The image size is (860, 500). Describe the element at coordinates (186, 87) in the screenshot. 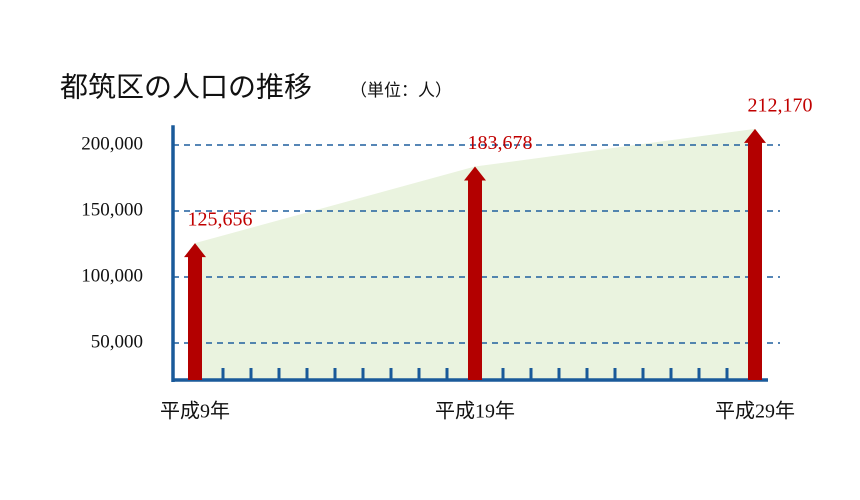

I see `chart-title: 都筑区の人口の推移` at that location.